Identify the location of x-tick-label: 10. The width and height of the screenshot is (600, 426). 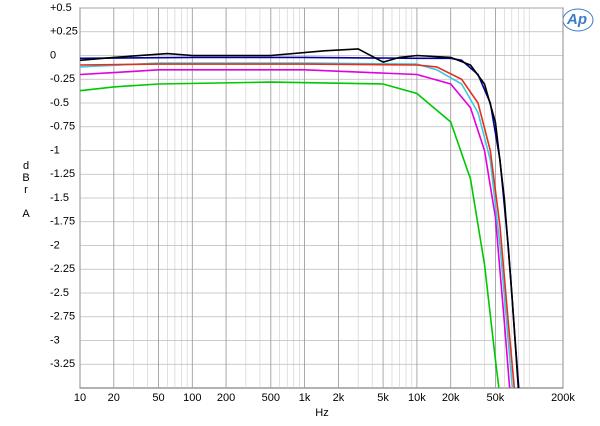
(80, 398).